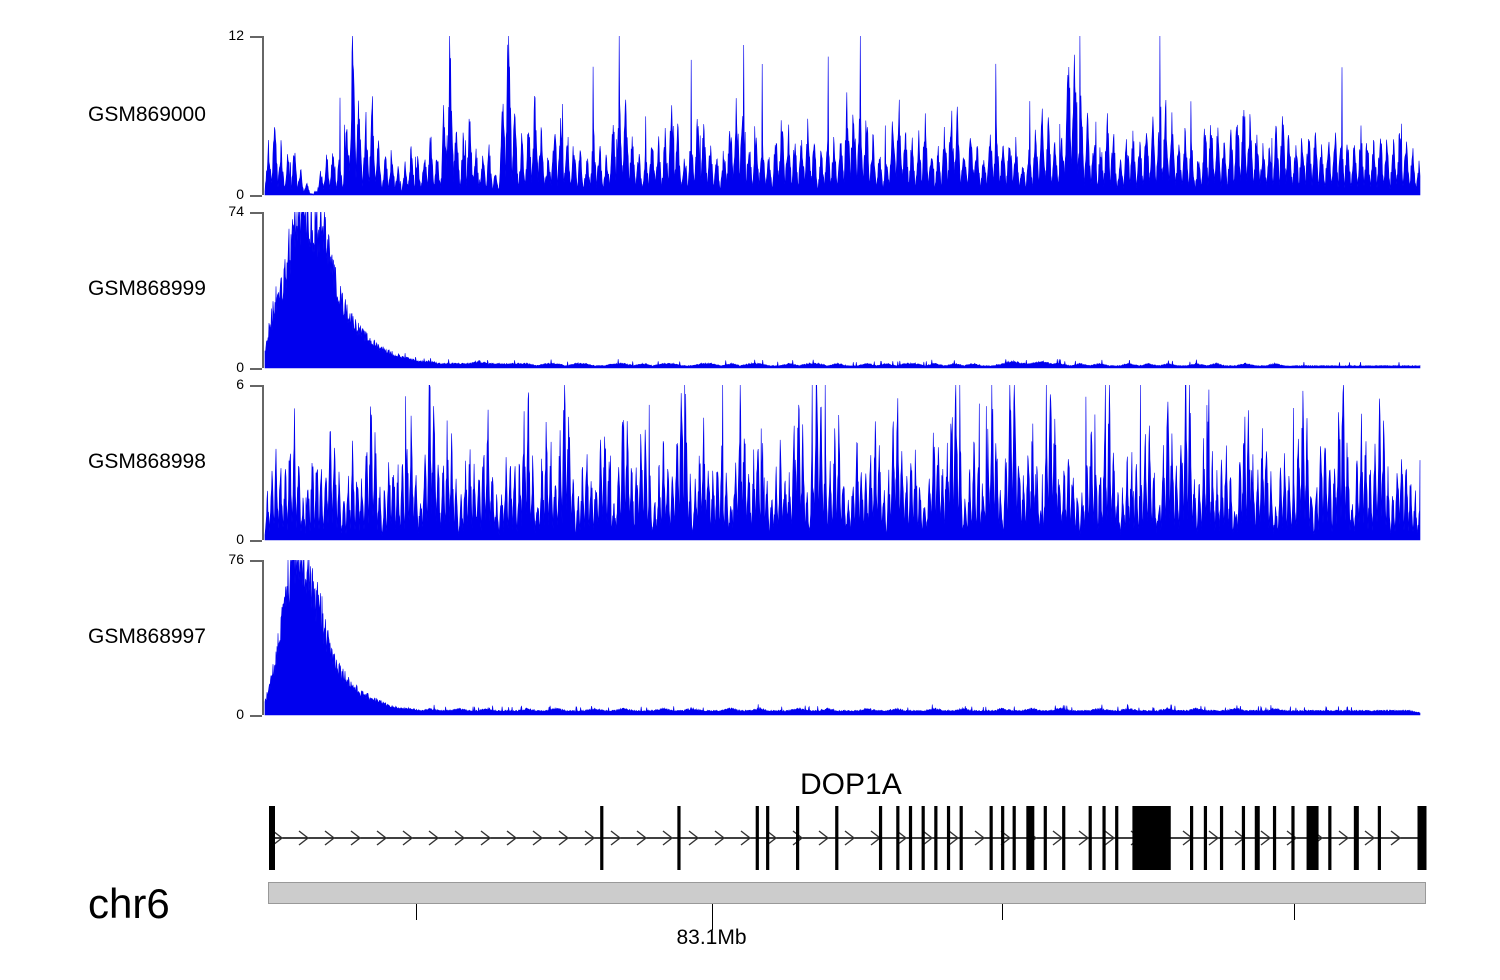 The image size is (1500, 980). Describe the element at coordinates (147, 288) in the screenshot. I see `track-label-gsm868999: GSM868999` at that location.